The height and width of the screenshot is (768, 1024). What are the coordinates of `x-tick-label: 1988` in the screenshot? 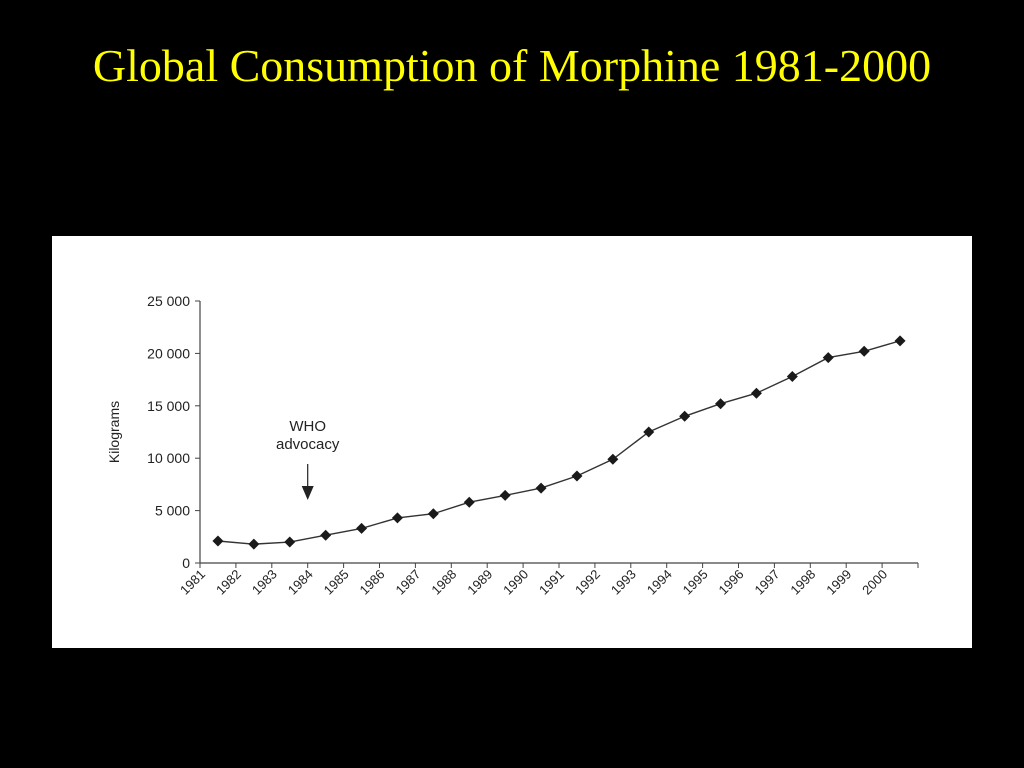 It's located at (443, 582).